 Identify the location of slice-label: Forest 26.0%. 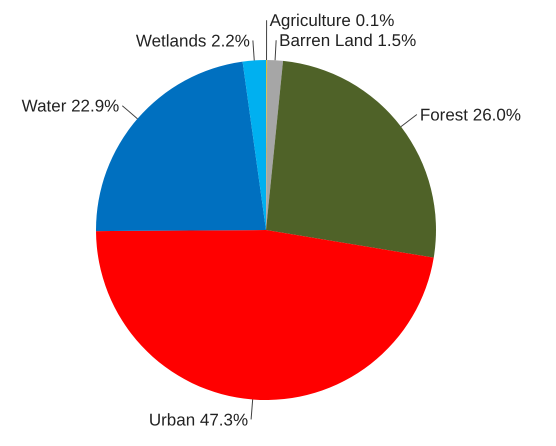
(470, 114).